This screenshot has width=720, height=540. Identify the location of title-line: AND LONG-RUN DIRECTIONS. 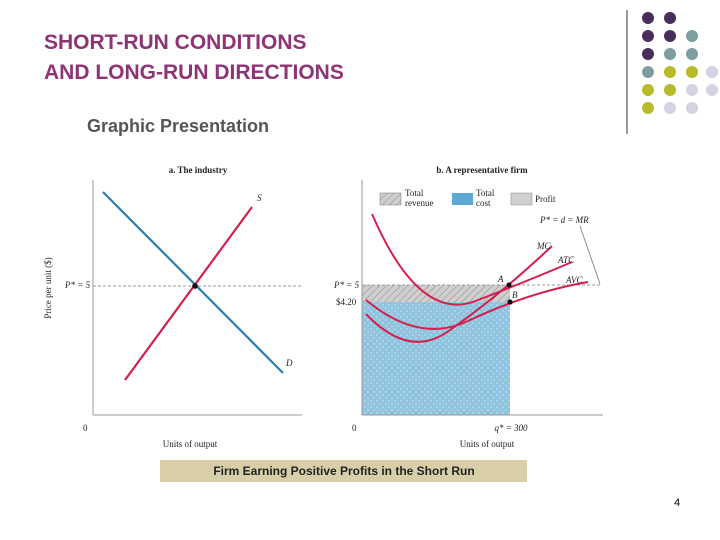
(194, 72).